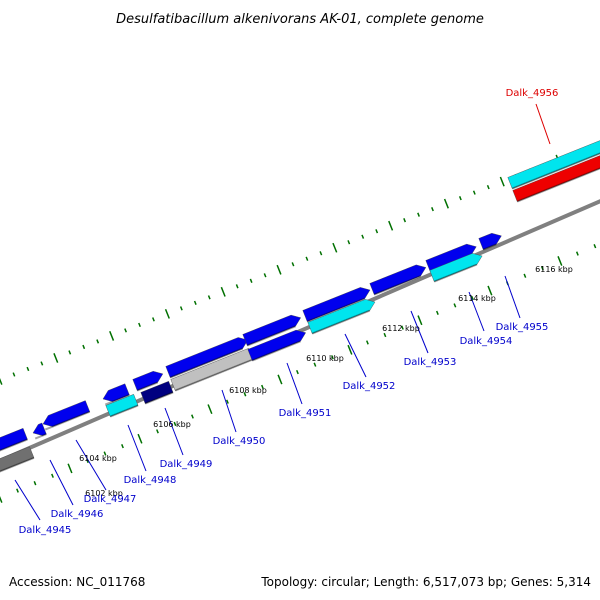 The height and width of the screenshot is (600, 600). What do you see at coordinates (172, 424) in the screenshot?
I see `scale-label: 6106 kbp` at bounding box center [172, 424].